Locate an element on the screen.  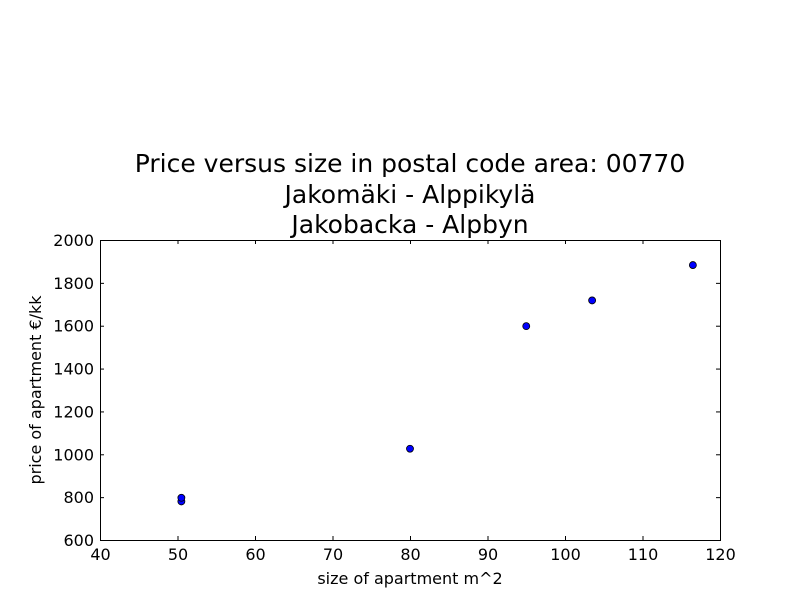
chart-title-line-2: Jakomäki - Alppikylä is located at coordinates (409, 194).